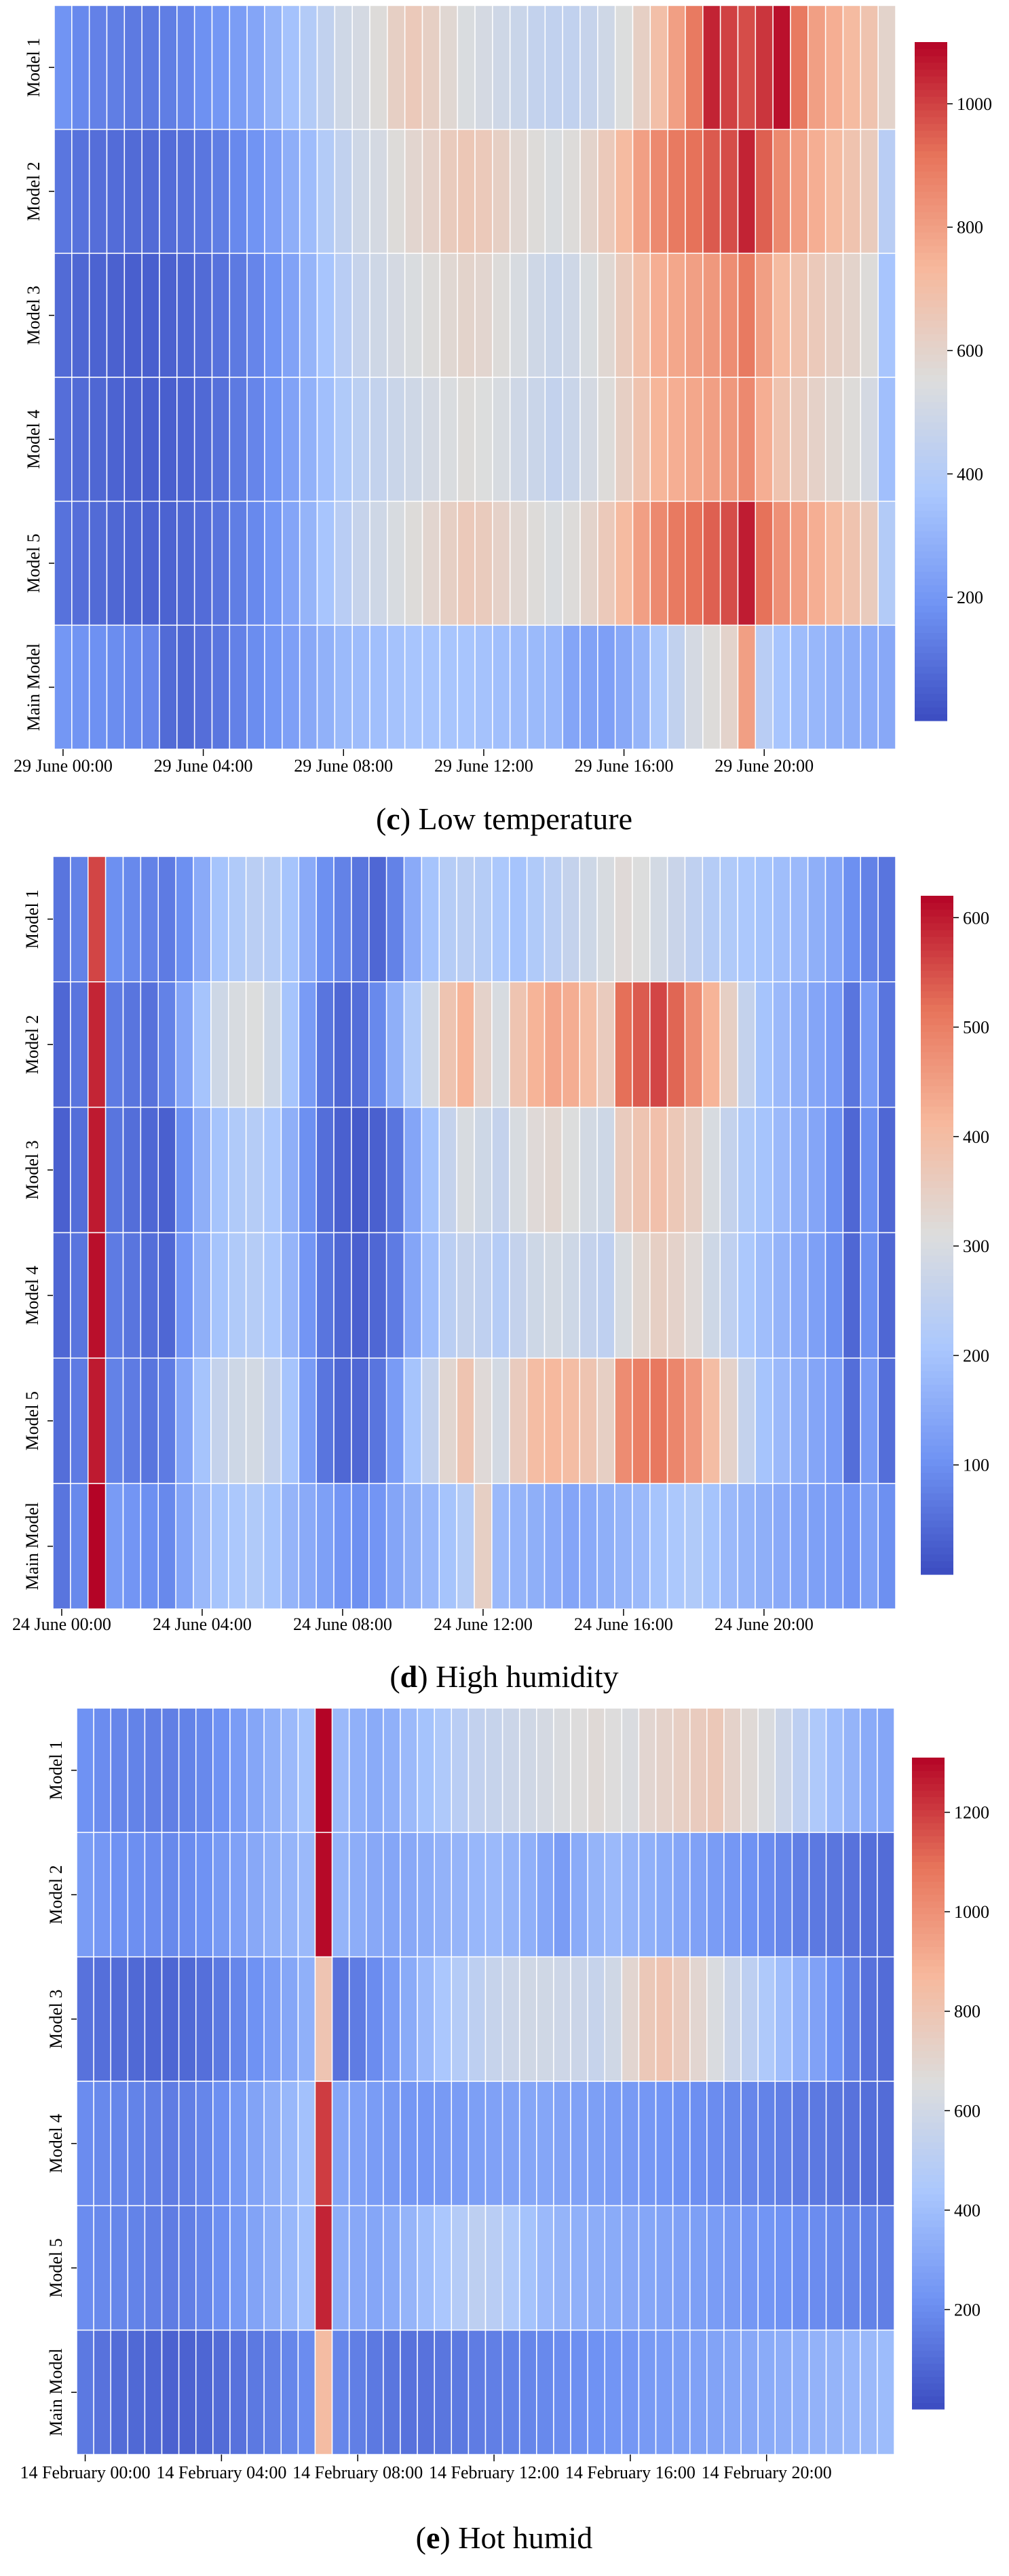  Describe the element at coordinates (33, 191) in the screenshot. I see `y-tick-label: Model 2` at that location.